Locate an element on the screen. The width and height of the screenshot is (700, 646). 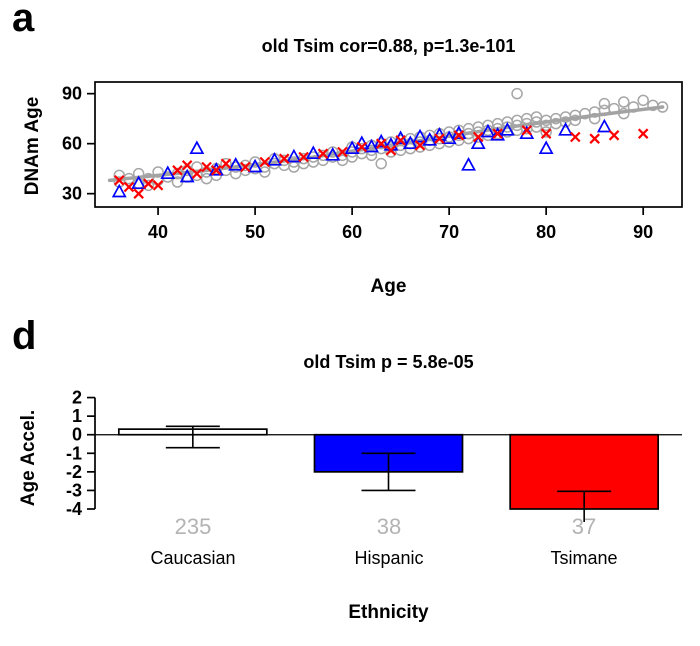
svg-text: 50 is located at coordinates (255, 232).